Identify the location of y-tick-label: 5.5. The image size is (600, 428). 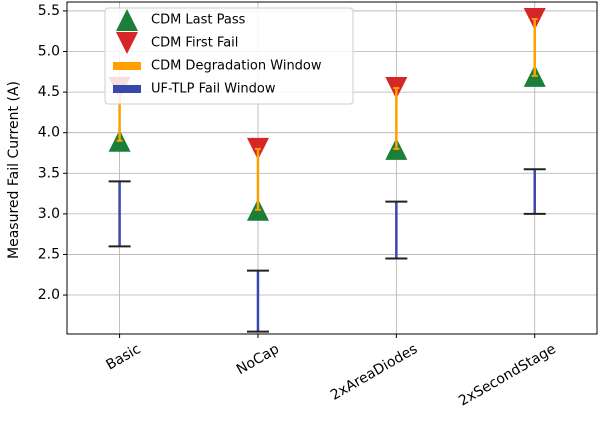
(49, 11).